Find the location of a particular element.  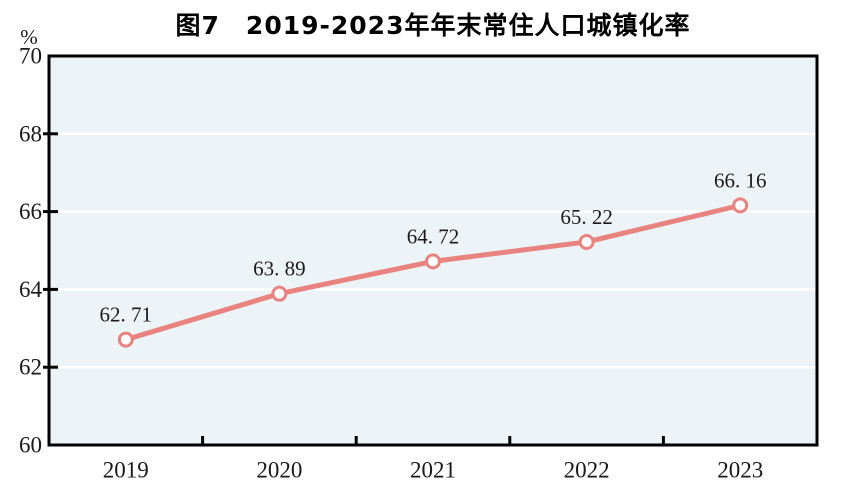

data-point-label-2022: 65. 22 is located at coordinates (586, 217).